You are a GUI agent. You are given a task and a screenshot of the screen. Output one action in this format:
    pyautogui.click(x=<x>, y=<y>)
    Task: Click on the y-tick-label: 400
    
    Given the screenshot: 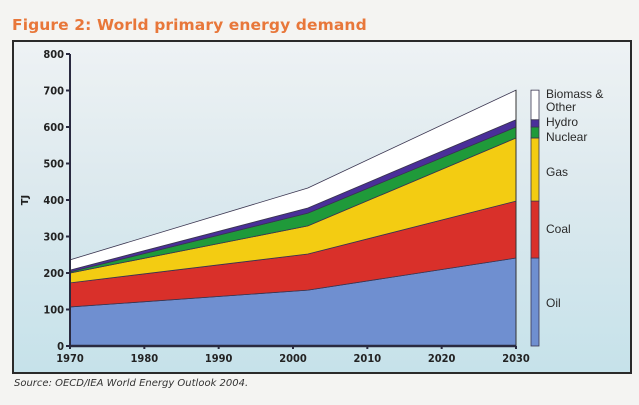 What is the action you would take?
    pyautogui.click(x=53, y=200)
    